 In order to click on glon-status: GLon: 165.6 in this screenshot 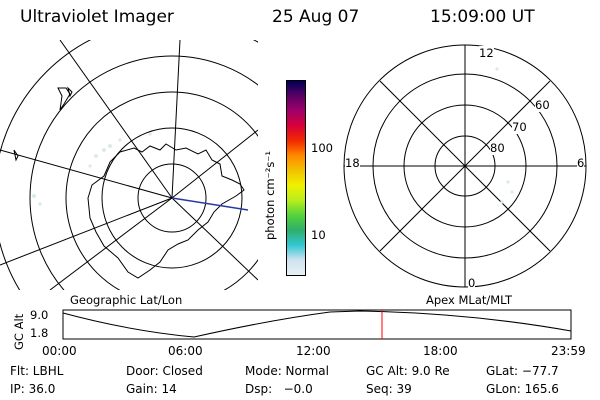, I will do `click(522, 389)`.